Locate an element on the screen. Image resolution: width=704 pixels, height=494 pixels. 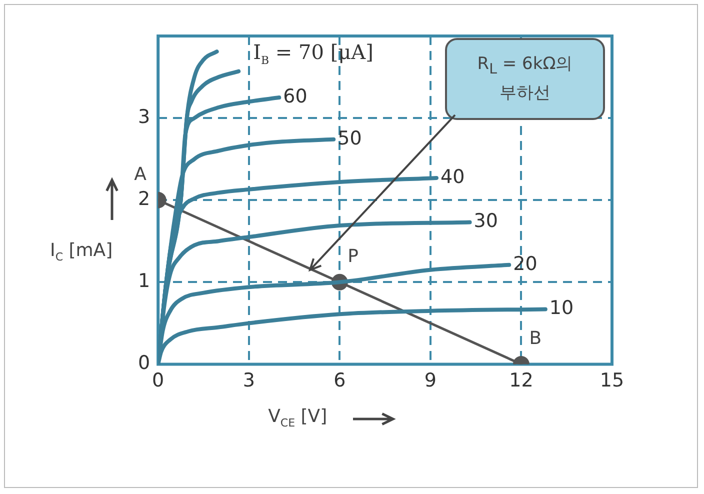
series-label: 60 is located at coordinates (295, 96).